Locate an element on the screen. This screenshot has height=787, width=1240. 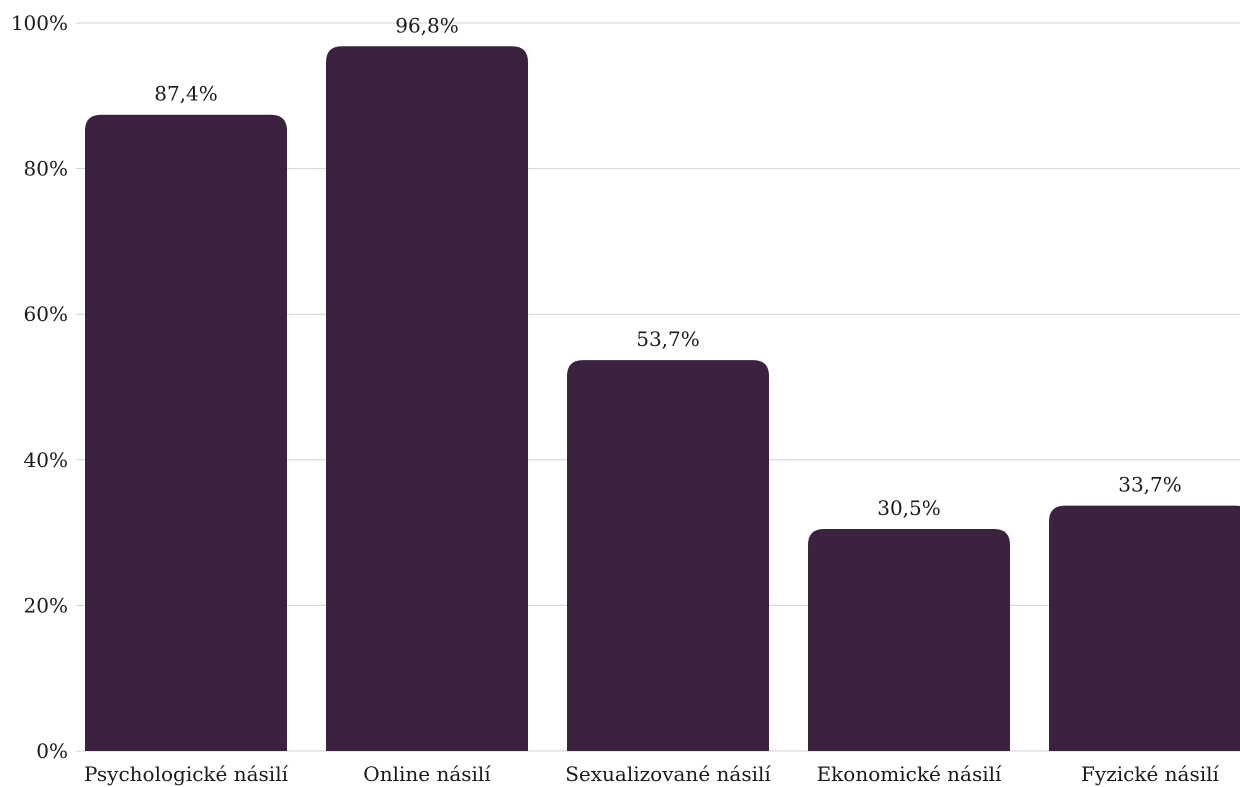
x-tick-label: Psychologické násilí is located at coordinates (186, 774).